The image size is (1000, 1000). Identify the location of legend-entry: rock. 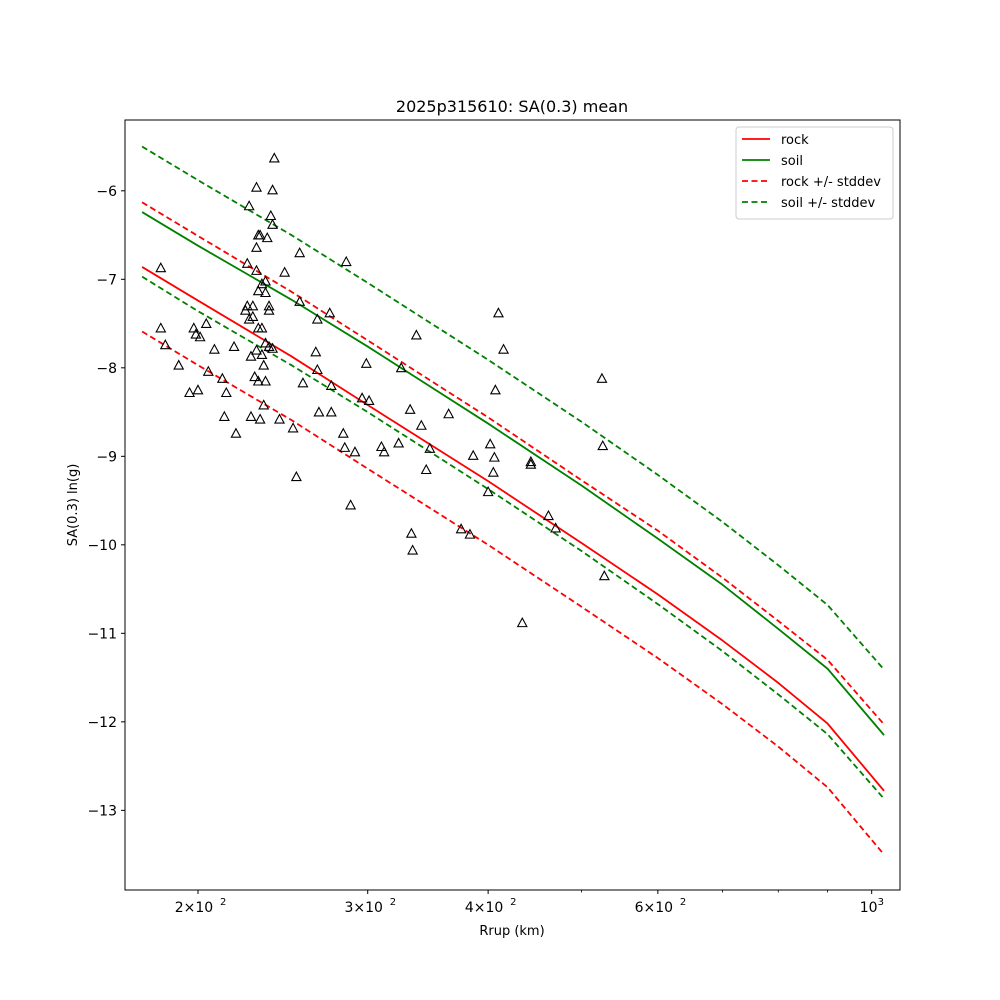
(775, 140).